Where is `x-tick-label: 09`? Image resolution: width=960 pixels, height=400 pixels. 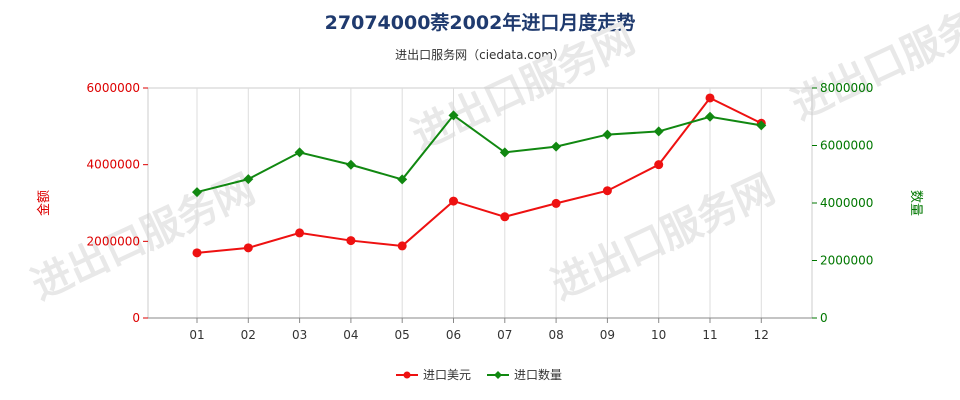 x-tick-label: 09 is located at coordinates (607, 335).